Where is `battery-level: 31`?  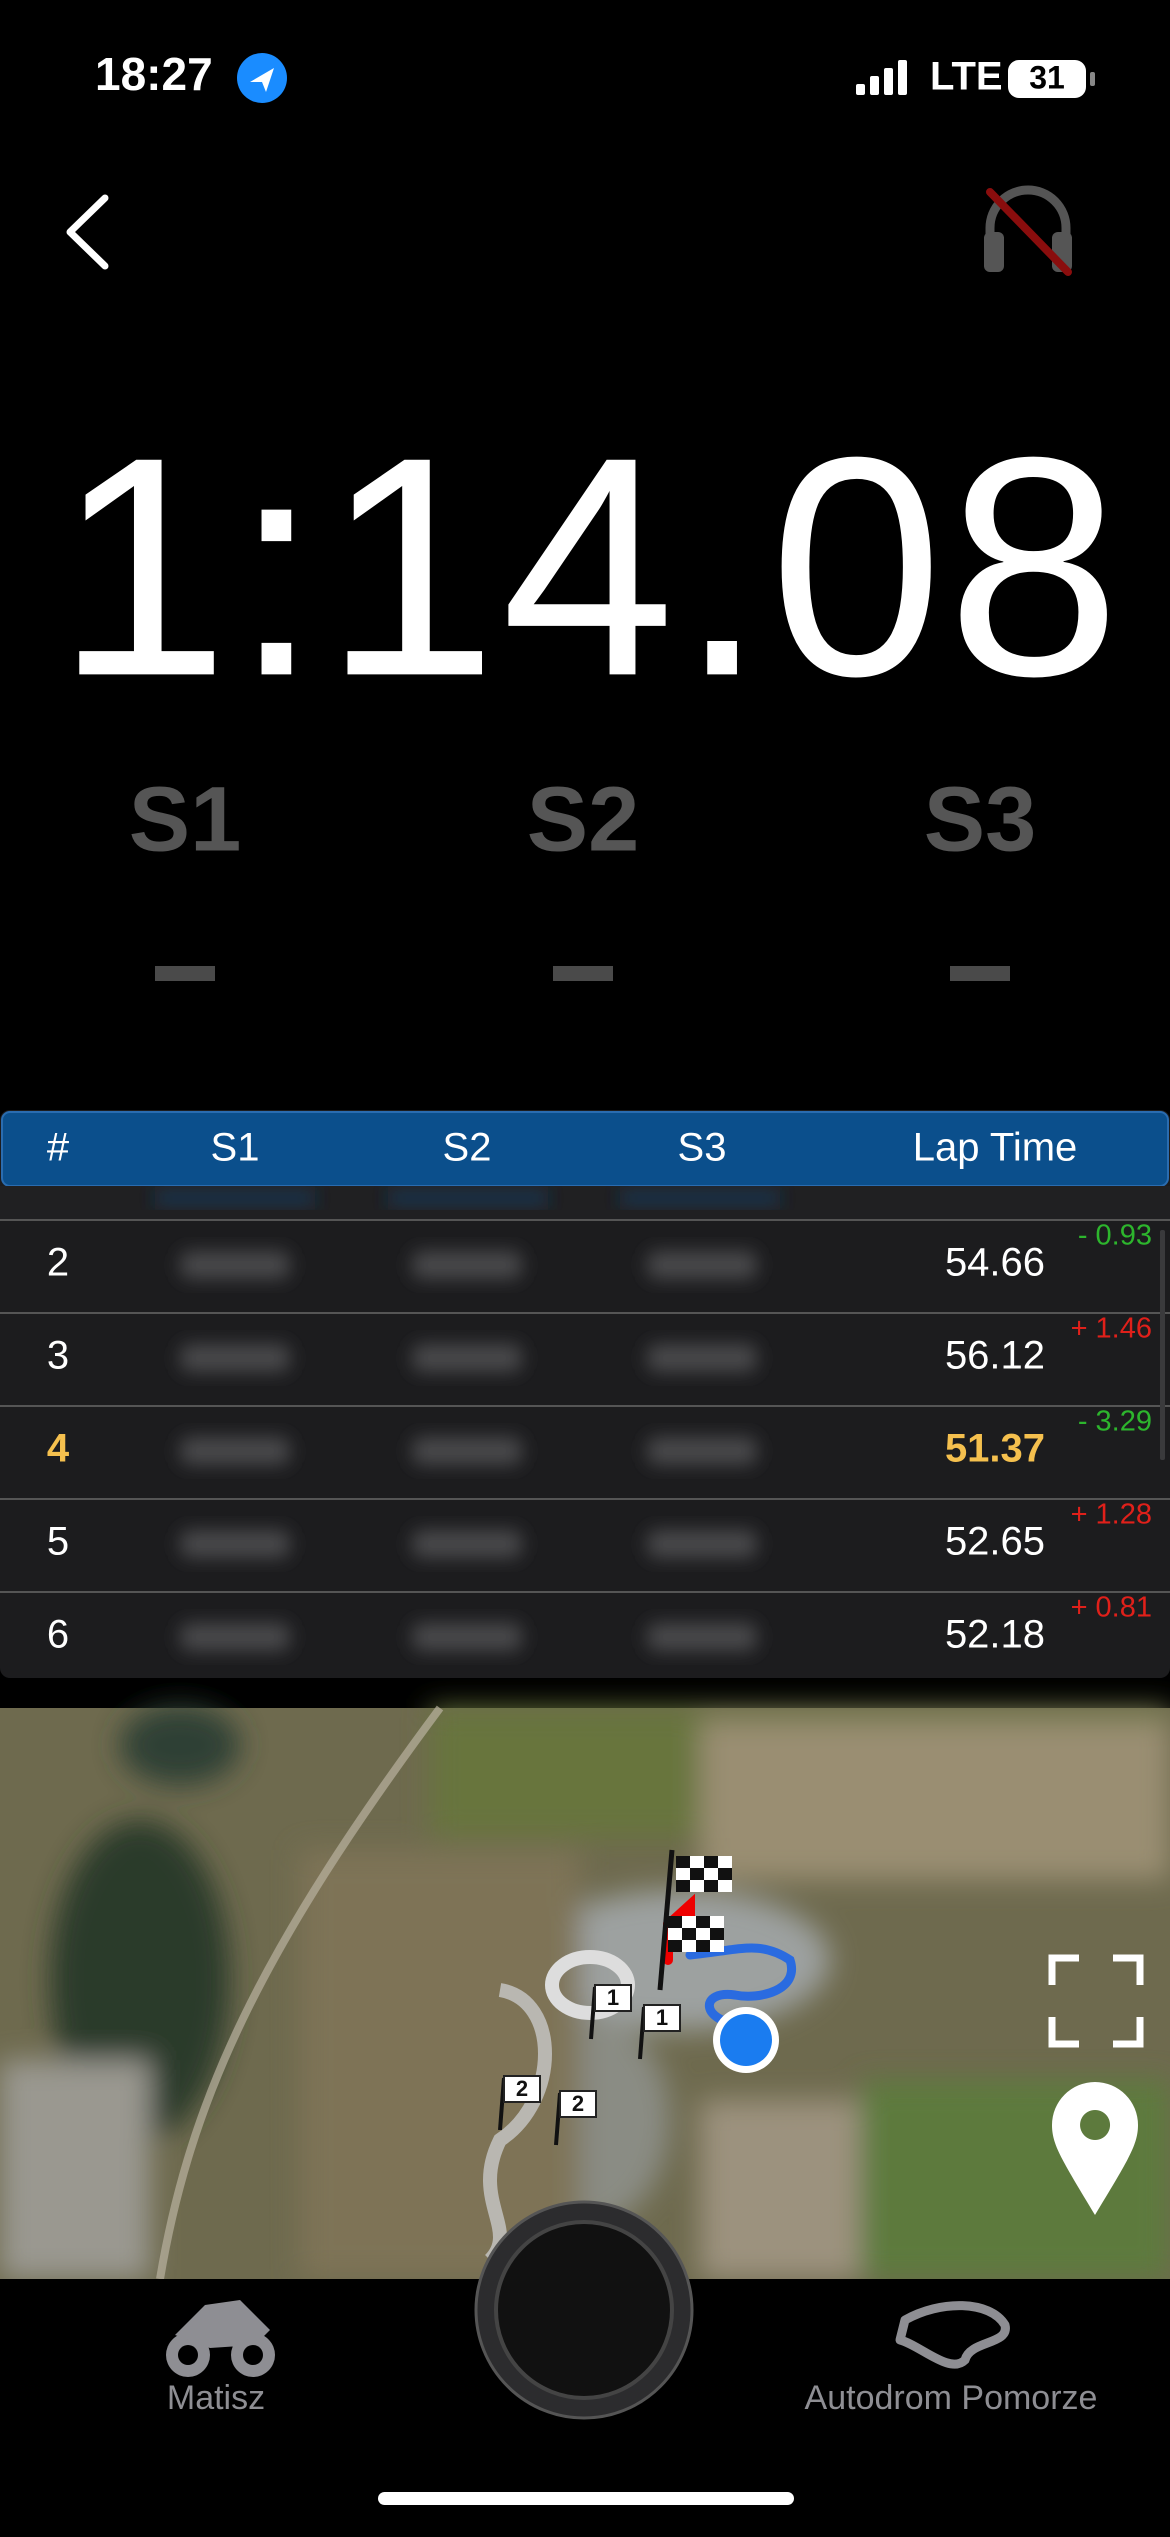
battery-level: 31 is located at coordinates (1047, 77).